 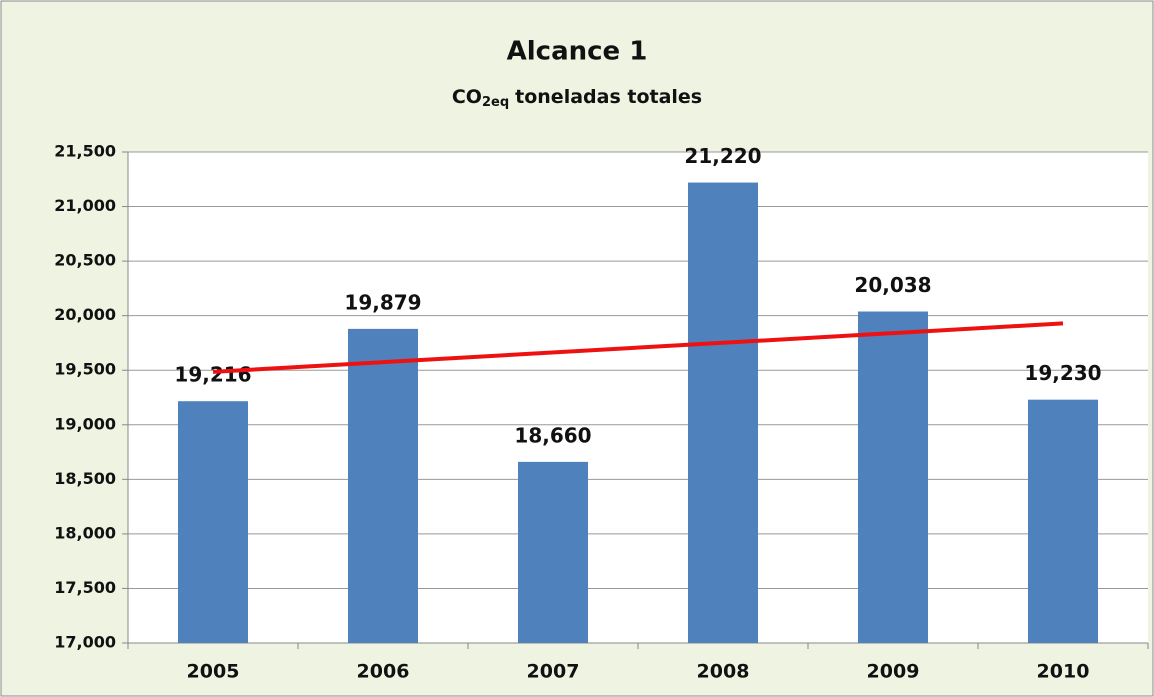 I want to click on y-tick-label: 19,500, so click(x=85, y=369).